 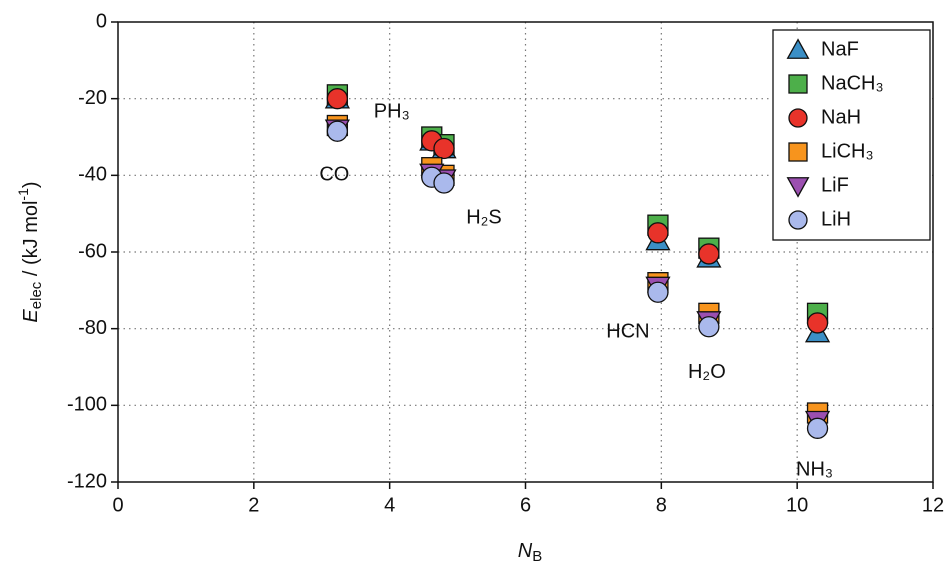 I want to click on legend-label: LiH, so click(x=836, y=219).